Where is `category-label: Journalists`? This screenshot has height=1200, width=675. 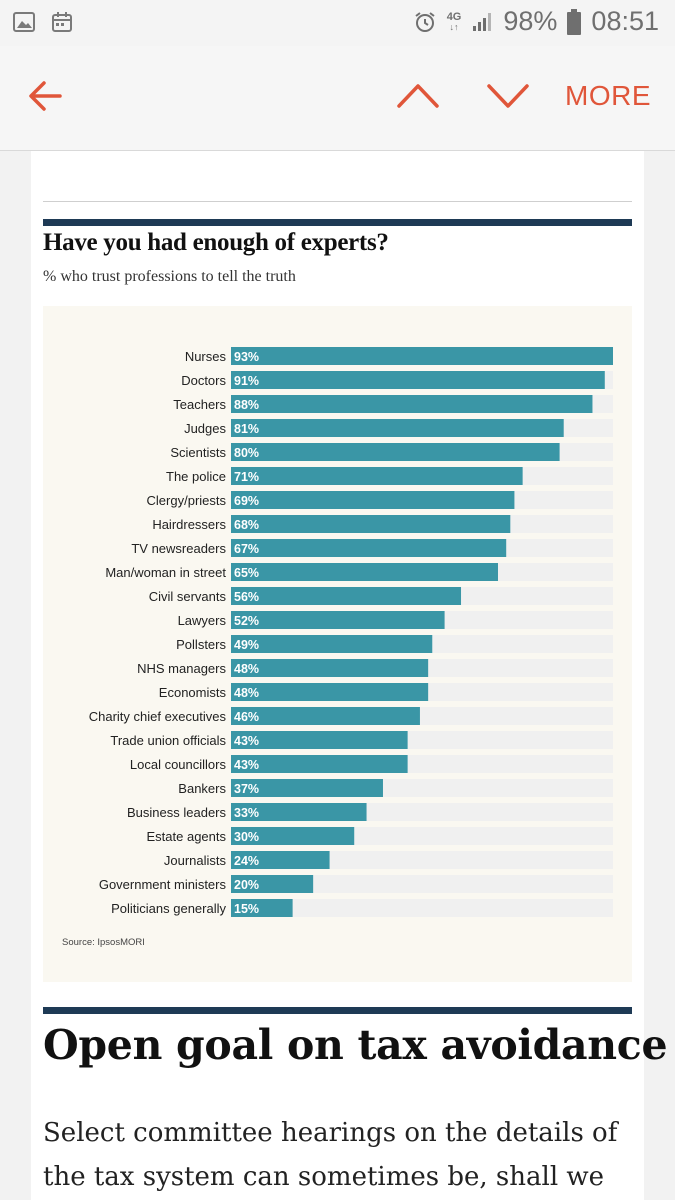
category-label: Journalists is located at coordinates (195, 860).